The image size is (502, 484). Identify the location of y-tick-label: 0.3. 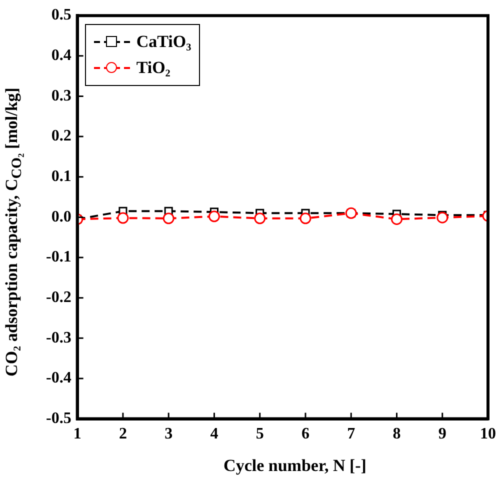
(61, 95).